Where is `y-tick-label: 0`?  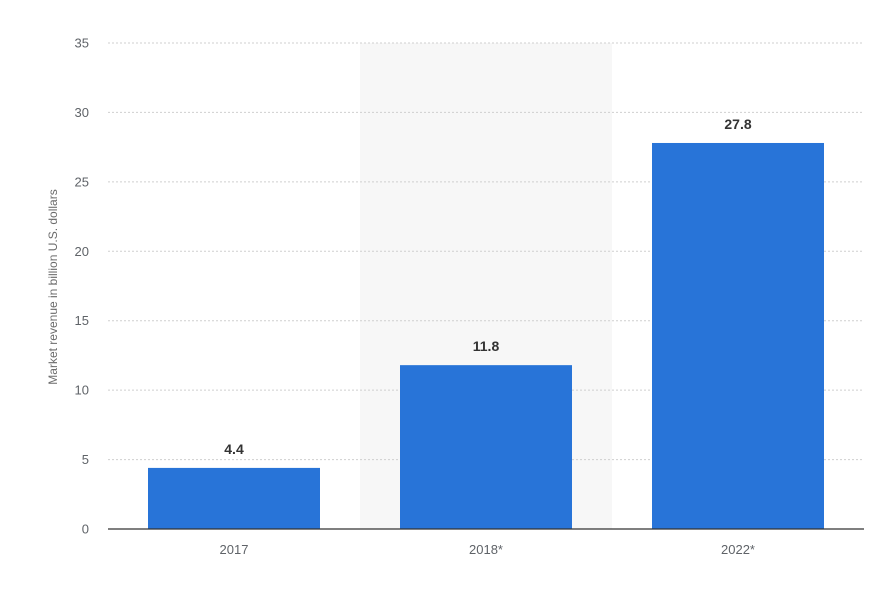 y-tick-label: 0 is located at coordinates (85, 529).